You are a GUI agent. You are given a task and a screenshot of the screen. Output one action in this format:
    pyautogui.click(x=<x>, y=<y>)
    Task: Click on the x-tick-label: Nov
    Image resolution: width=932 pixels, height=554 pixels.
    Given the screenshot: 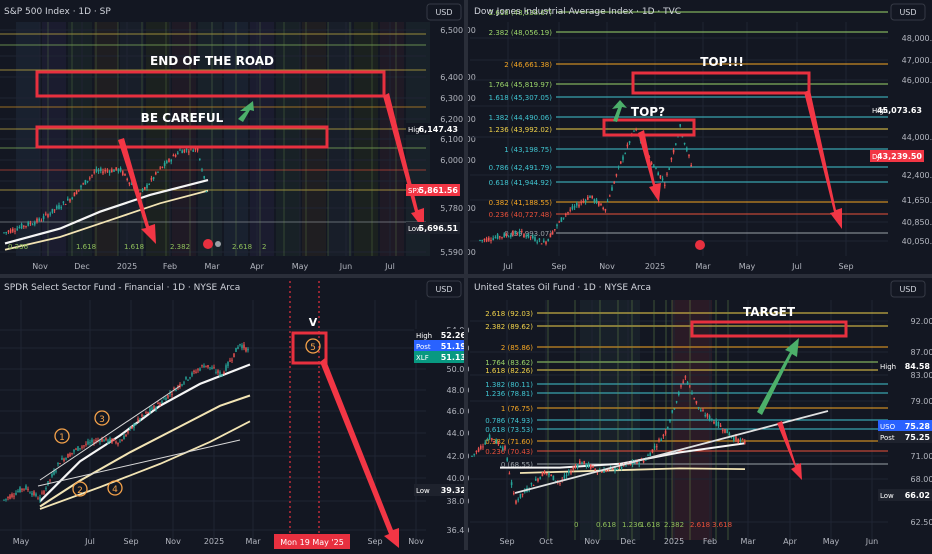 What is the action you would take?
    pyautogui.click(x=40, y=266)
    